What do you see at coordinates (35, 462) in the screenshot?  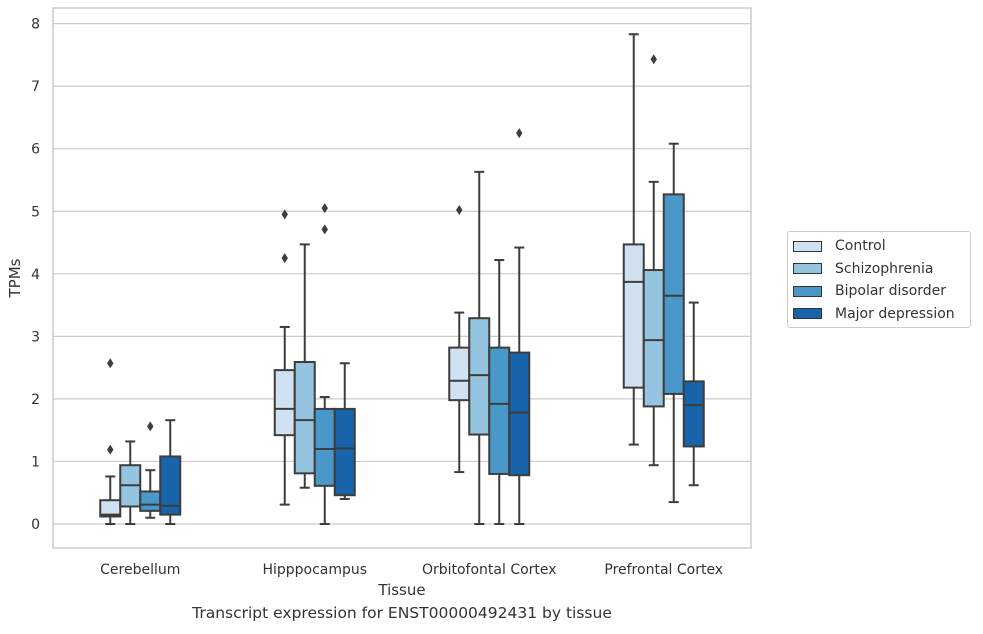 I see `y-tick-label: 1` at bounding box center [35, 462].